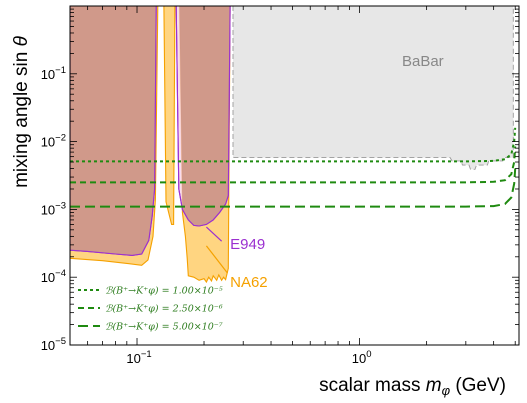 This screenshot has width=527, height=403. What do you see at coordinates (249, 282) in the screenshot?
I see `label-na62: NA62` at bounding box center [249, 282].